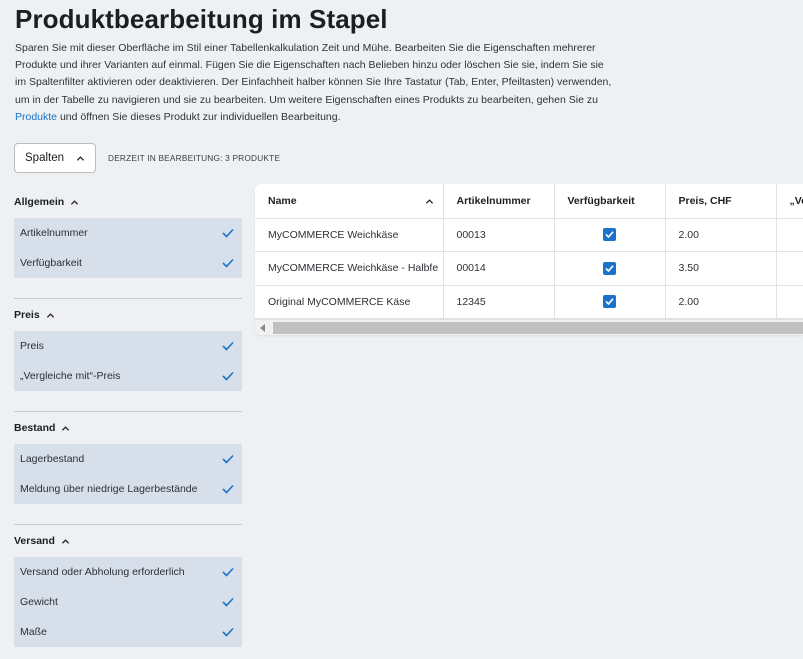  I want to click on sort-ascending-icon, so click(429, 201).